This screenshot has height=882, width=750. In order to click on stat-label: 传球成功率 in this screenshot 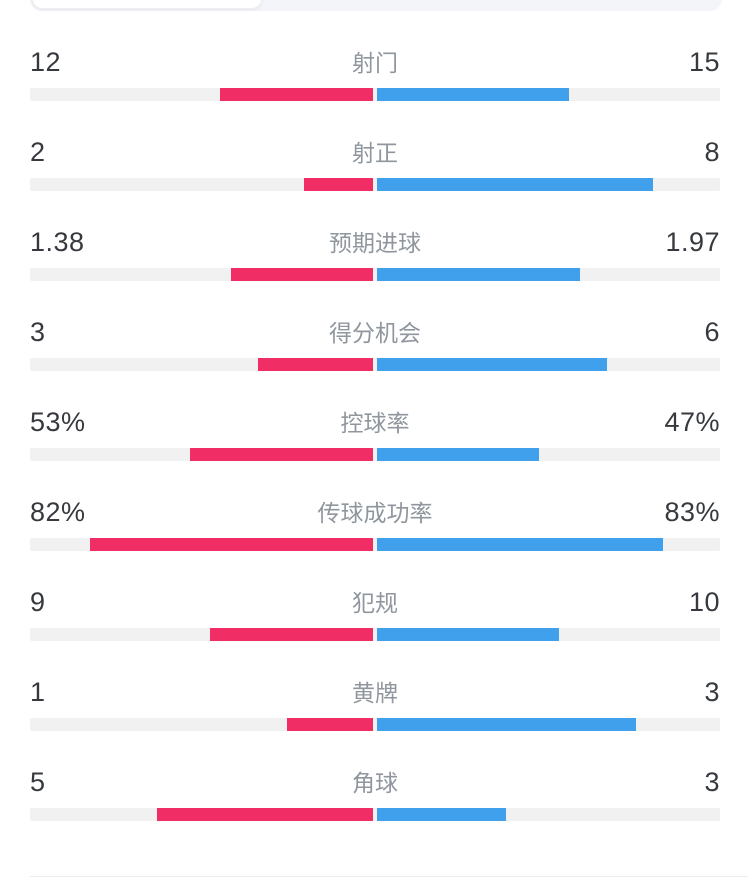, I will do `click(375, 513)`.